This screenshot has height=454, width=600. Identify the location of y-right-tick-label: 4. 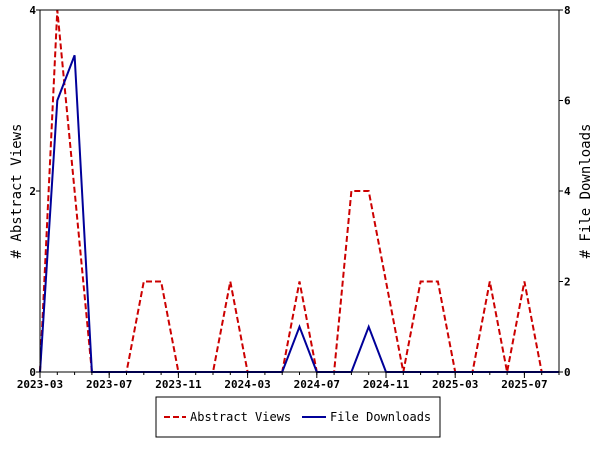
(567, 191).